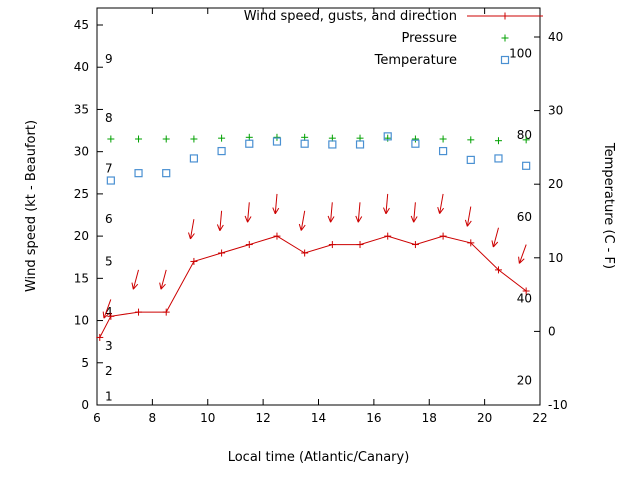 The image size is (640, 480). I want to click on svg-text: 4, so click(109, 312).